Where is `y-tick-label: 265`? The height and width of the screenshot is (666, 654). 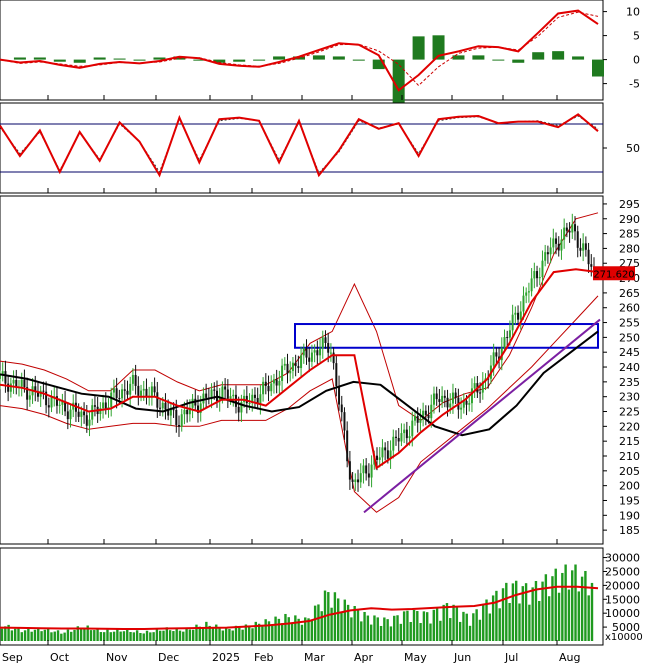
y-tick-label: 265 is located at coordinates (629, 293).